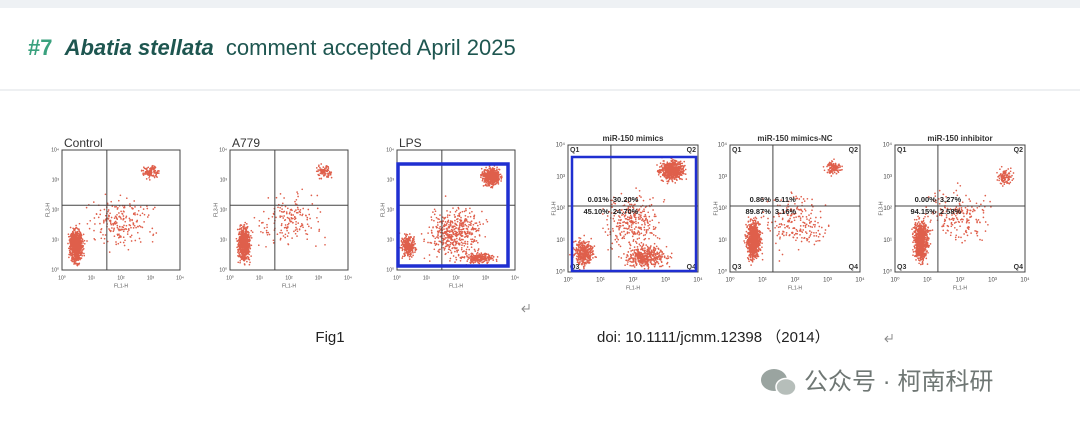  What do you see at coordinates (40, 47) in the screenshot?
I see `heading-number: #7` at bounding box center [40, 47].